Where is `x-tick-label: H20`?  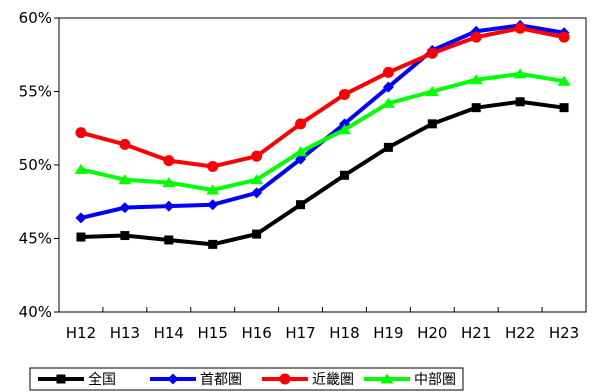 x-tick-label: H20 is located at coordinates (432, 333).